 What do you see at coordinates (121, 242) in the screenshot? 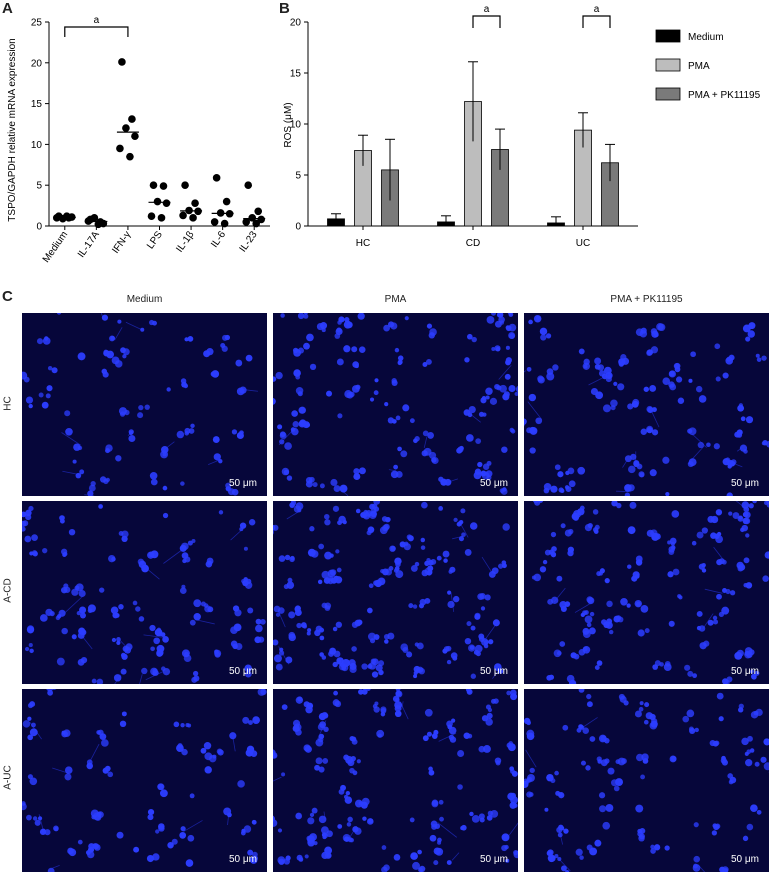
I see `chart-a-x-tick-label: IFN-γ` at bounding box center [121, 242].